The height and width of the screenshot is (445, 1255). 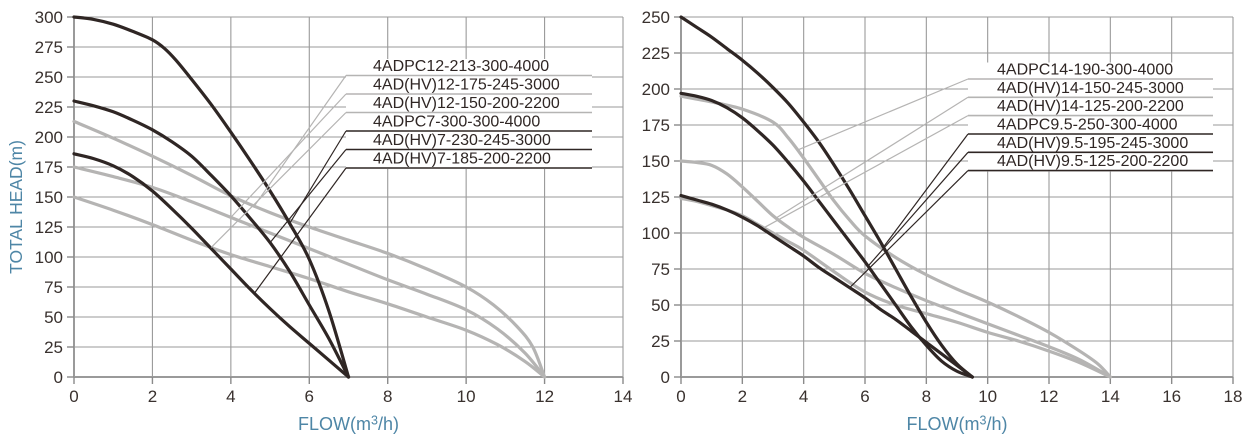 What do you see at coordinates (16, 207) in the screenshot?
I see `y-axis-title: TOTAL HEAD(m)` at bounding box center [16, 207].